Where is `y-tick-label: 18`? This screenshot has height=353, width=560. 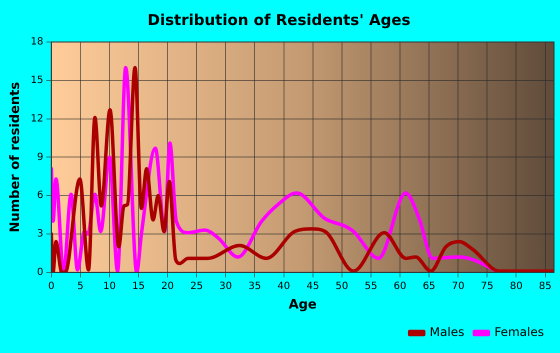 y-tick-label: 18 is located at coordinates (37, 42).